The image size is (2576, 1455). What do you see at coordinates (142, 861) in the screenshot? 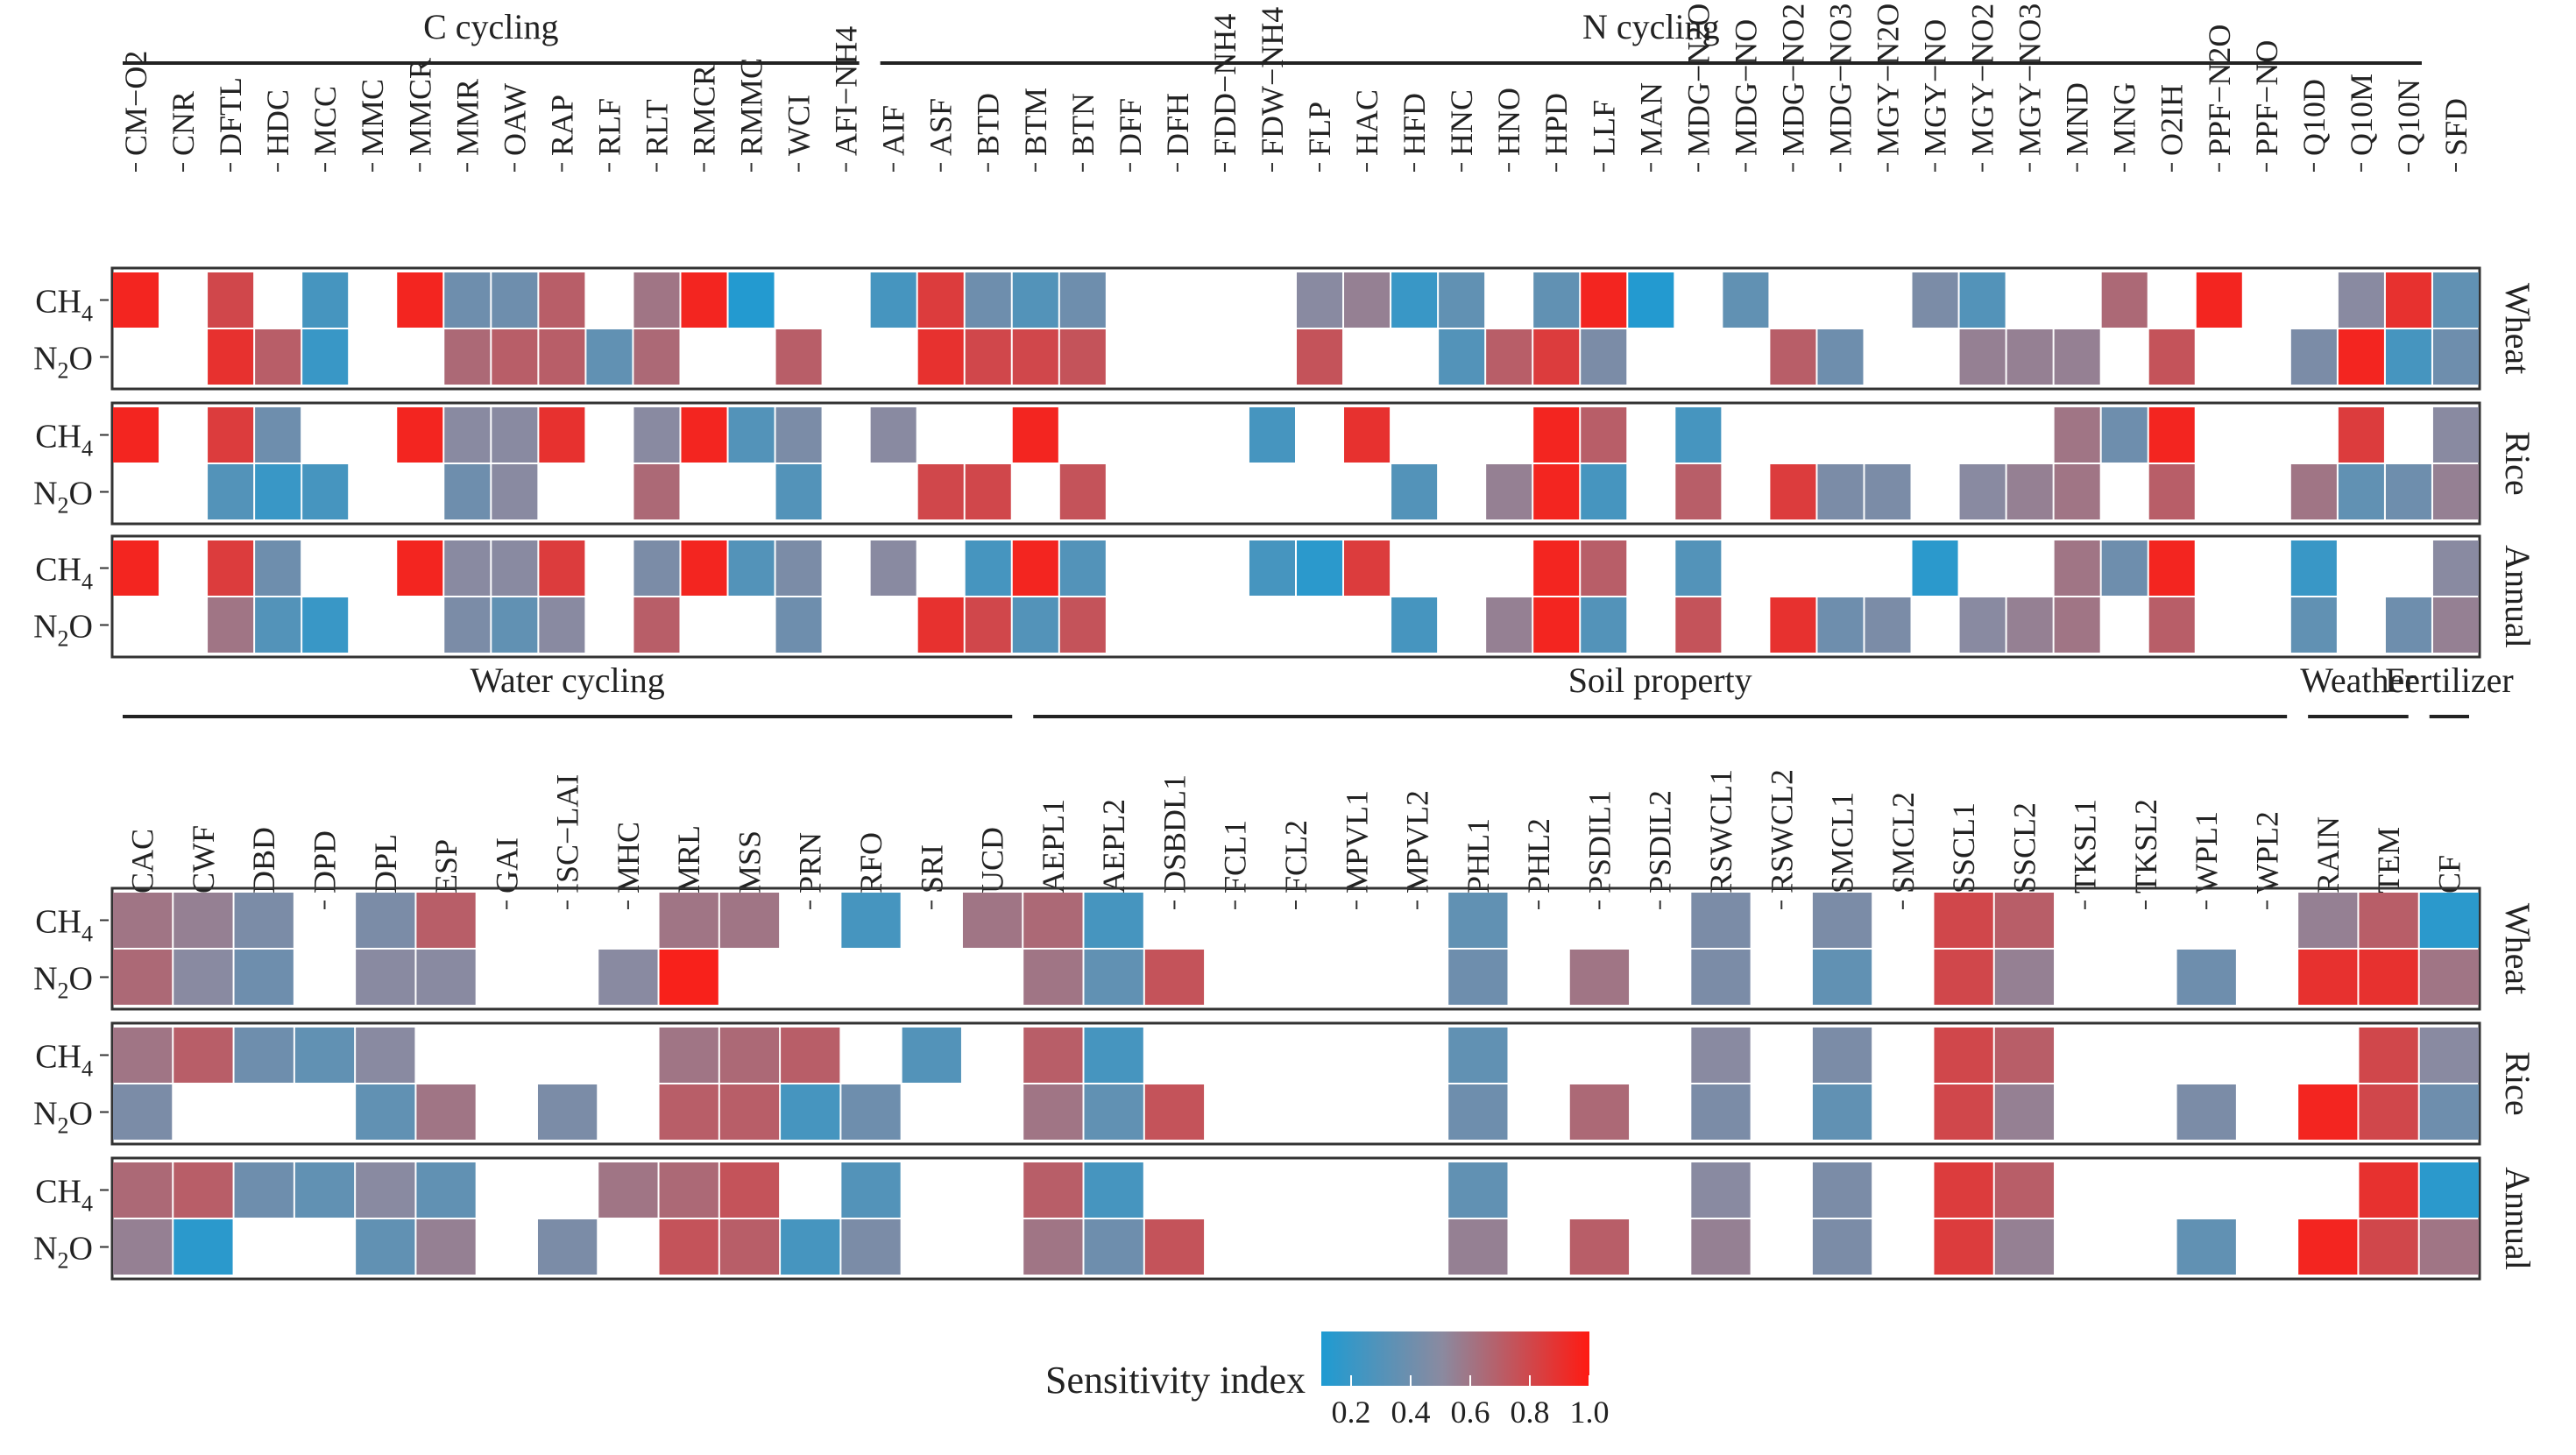
I see `column-label: CAC` at bounding box center [142, 861].